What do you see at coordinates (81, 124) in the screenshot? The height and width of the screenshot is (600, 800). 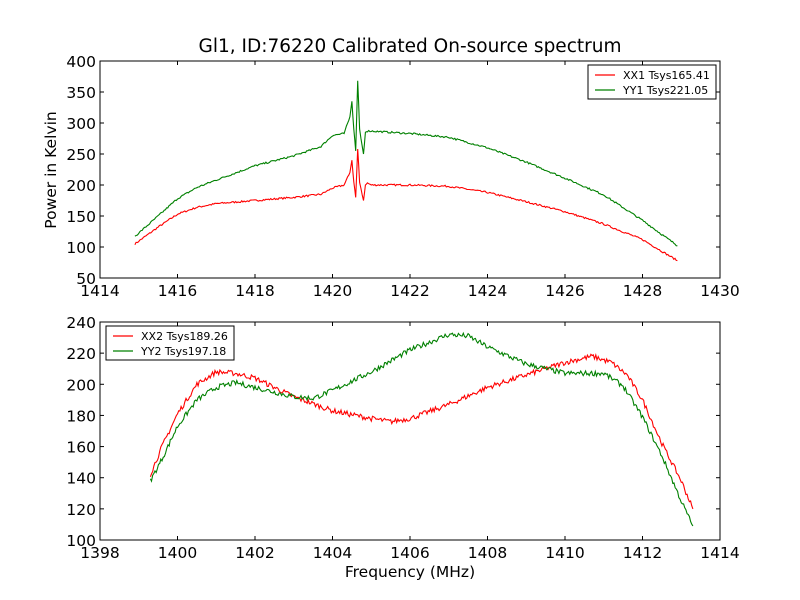 I see `y-tick-label: 300` at bounding box center [81, 124].